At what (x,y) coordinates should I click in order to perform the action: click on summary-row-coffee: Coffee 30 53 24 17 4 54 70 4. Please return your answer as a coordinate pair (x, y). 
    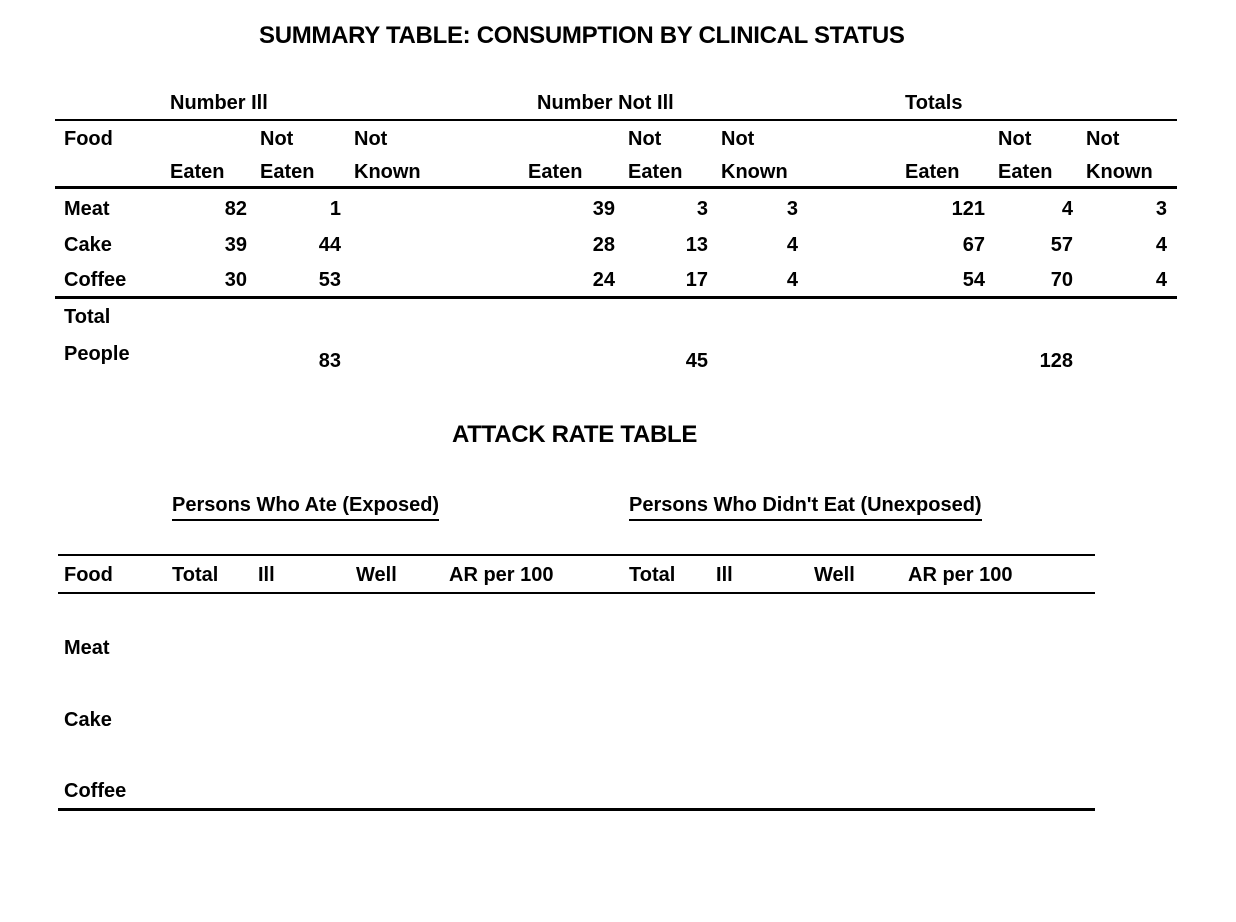
    Looking at the image, I should click on (616, 280).